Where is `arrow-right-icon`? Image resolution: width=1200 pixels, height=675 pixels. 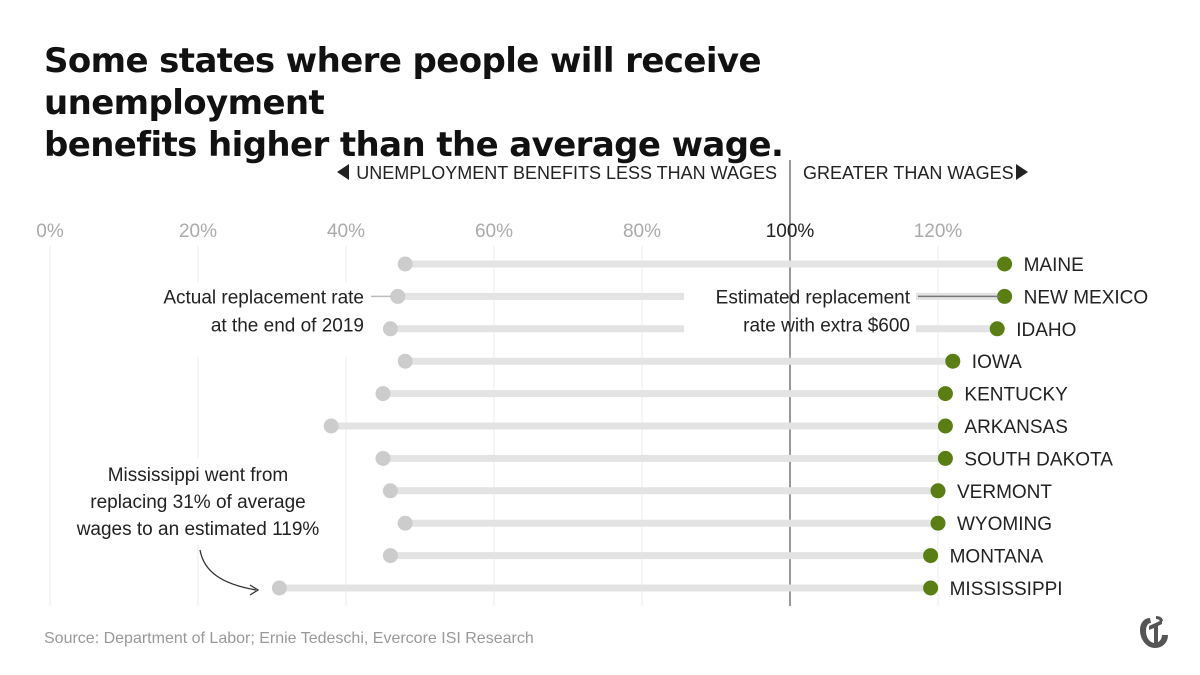
arrow-right-icon is located at coordinates (1022, 172).